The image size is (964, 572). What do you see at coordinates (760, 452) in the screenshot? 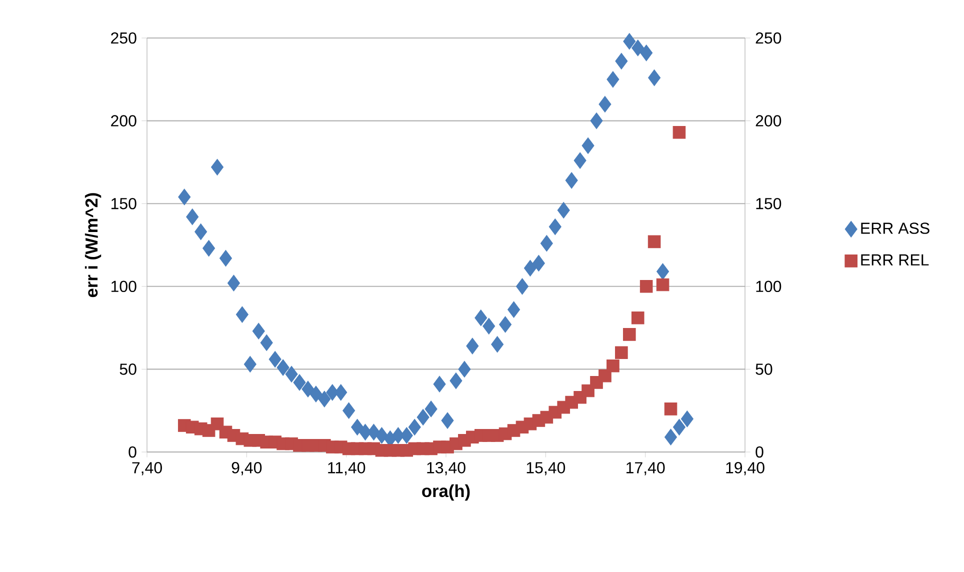
I see `y2-tick-label: 0` at bounding box center [760, 452].